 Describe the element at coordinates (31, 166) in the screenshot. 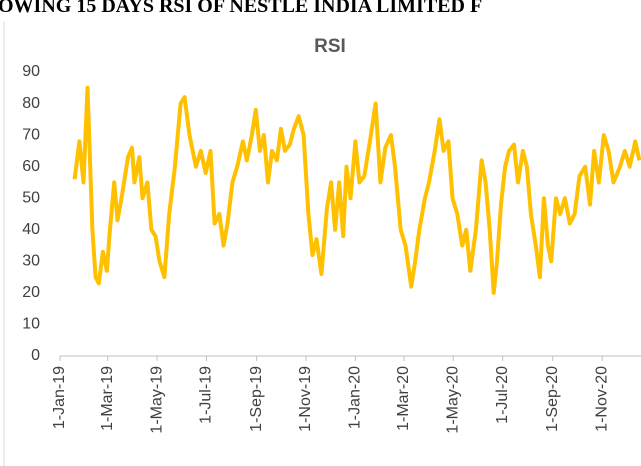

I see `y-tick-label: 60` at that location.